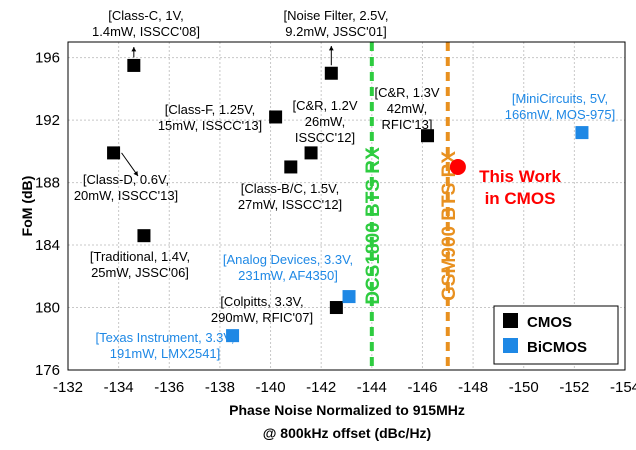 This screenshot has height=450, width=636. I want to click on y-tick-label: 184, so click(47, 245).